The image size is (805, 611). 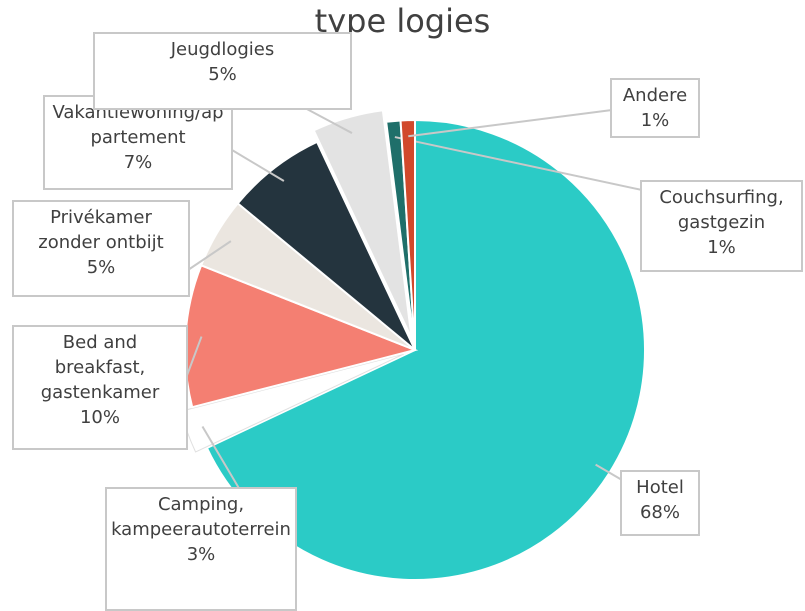 I want to click on label-value: 3%, so click(x=201, y=554).